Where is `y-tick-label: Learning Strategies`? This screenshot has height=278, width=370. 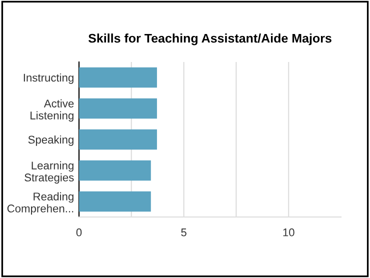
y-tick-label: Learning Strategies is located at coordinates (49, 172).